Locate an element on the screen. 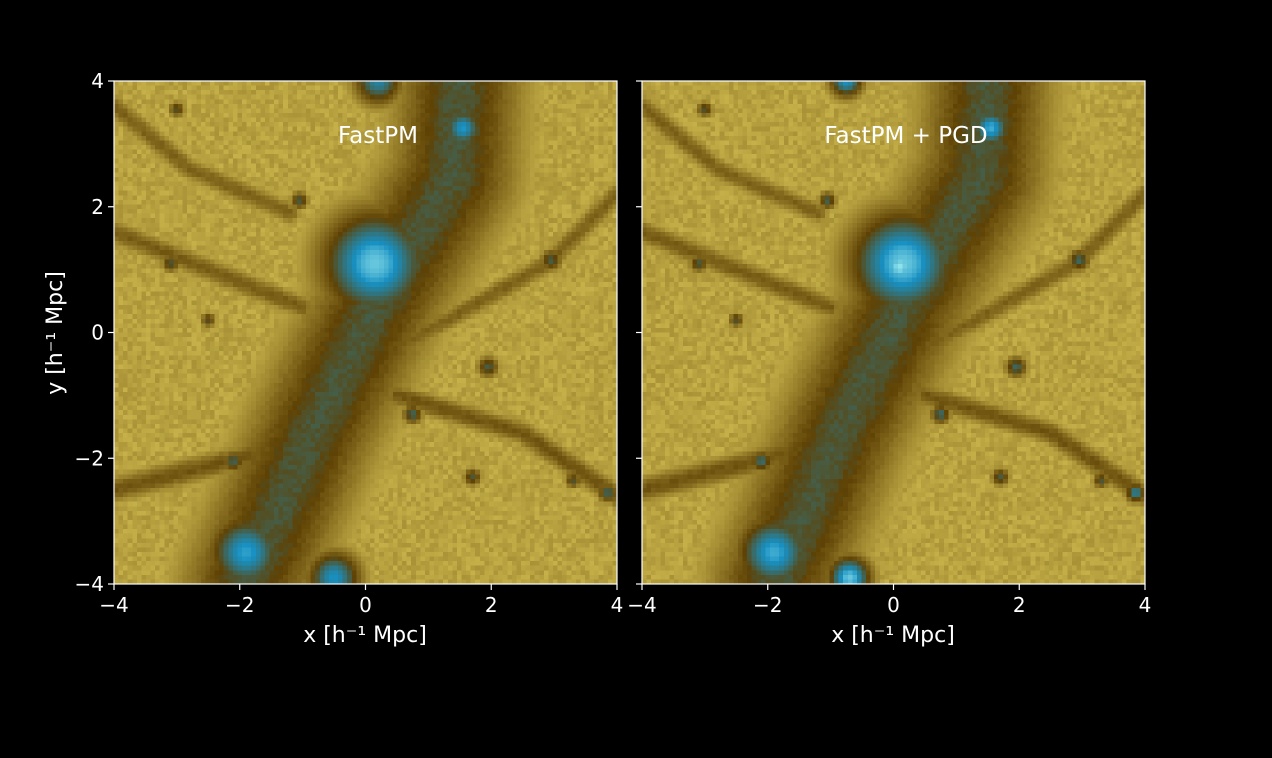  y-tick-label: 0 is located at coordinates (97, 333).